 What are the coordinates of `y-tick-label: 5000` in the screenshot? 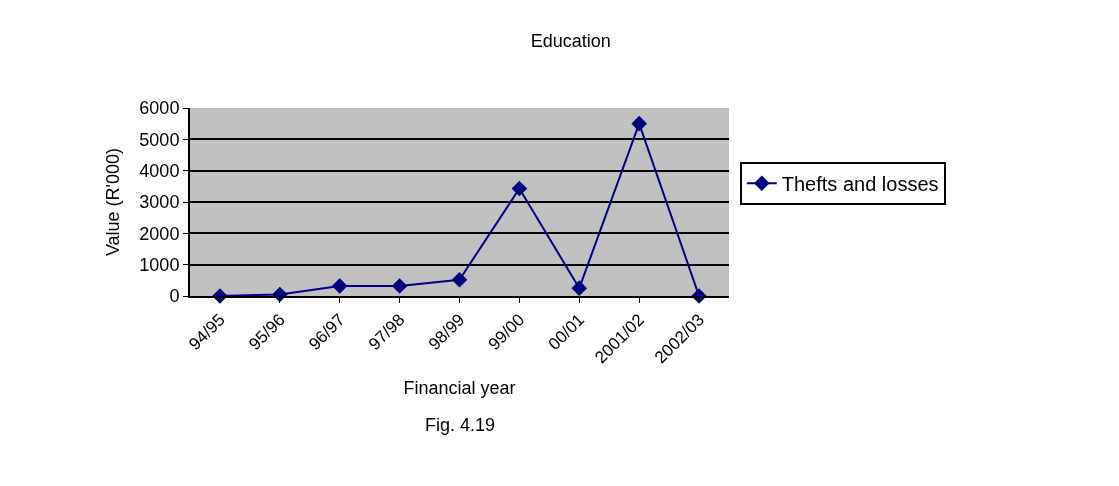 It's located at (159, 139).